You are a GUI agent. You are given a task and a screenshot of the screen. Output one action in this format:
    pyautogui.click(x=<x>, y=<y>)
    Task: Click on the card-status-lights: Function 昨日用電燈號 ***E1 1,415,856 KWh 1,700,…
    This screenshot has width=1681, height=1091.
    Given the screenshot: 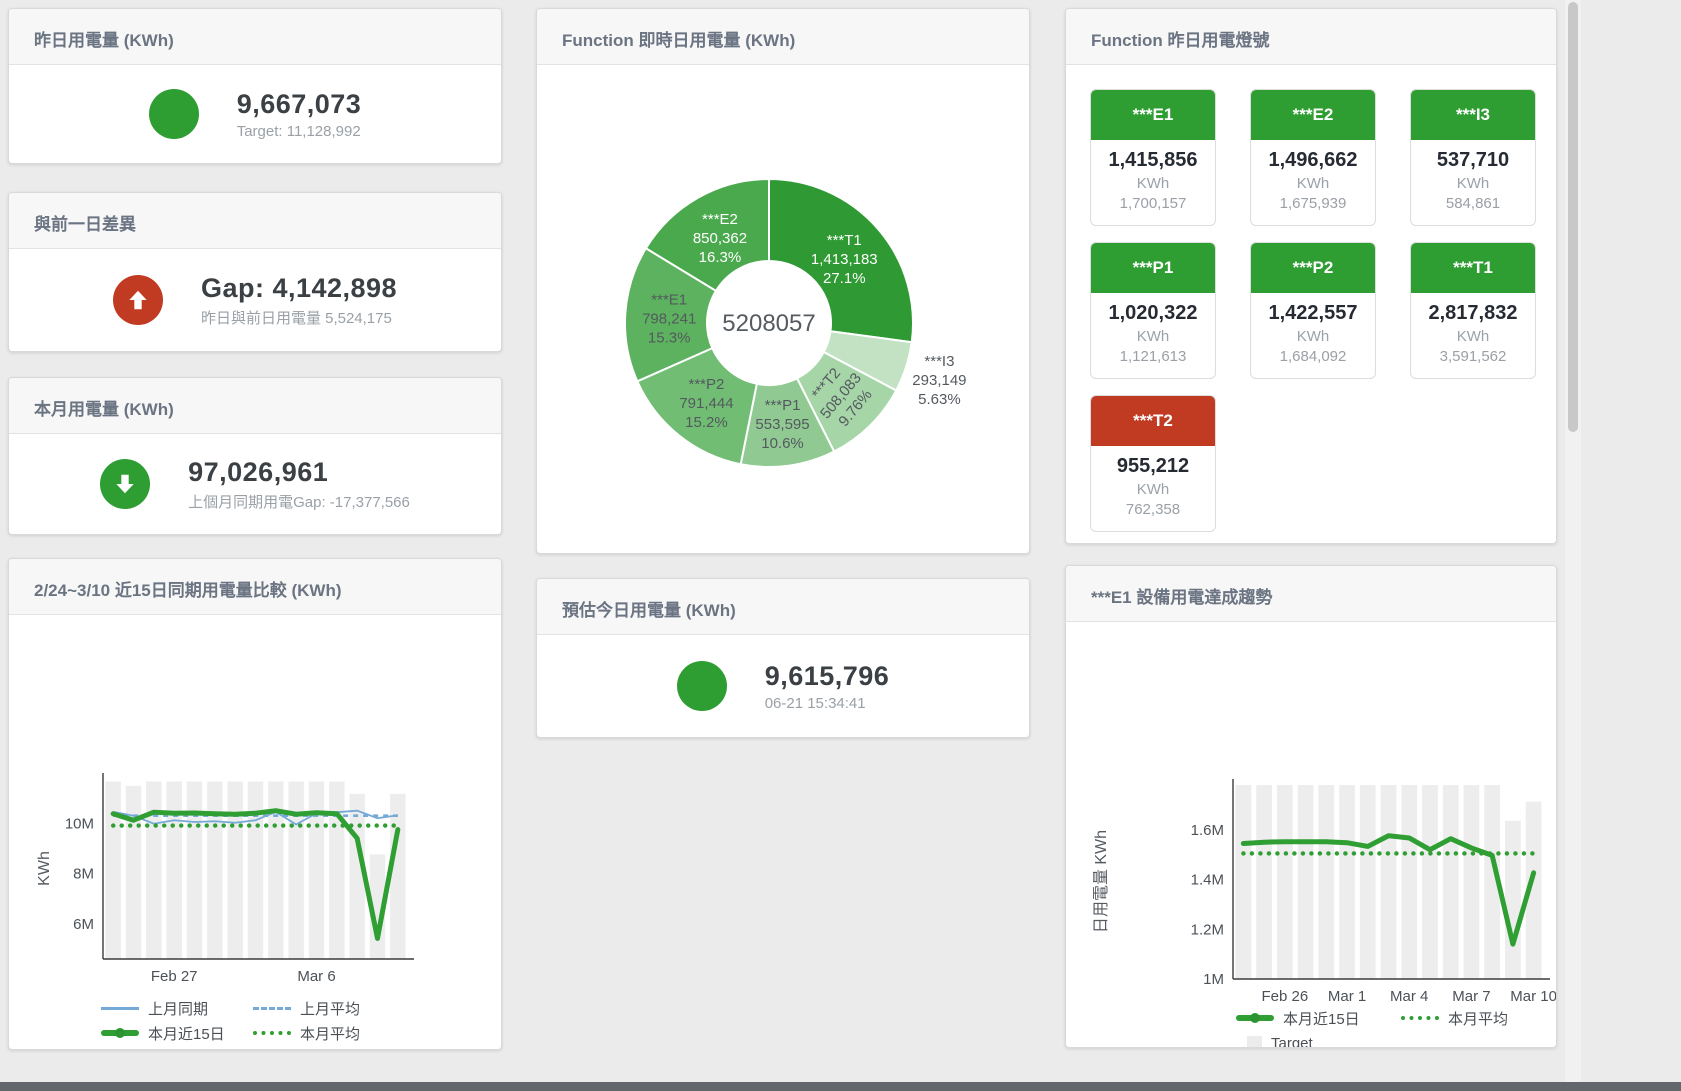 What is the action you would take?
    pyautogui.click(x=1311, y=276)
    